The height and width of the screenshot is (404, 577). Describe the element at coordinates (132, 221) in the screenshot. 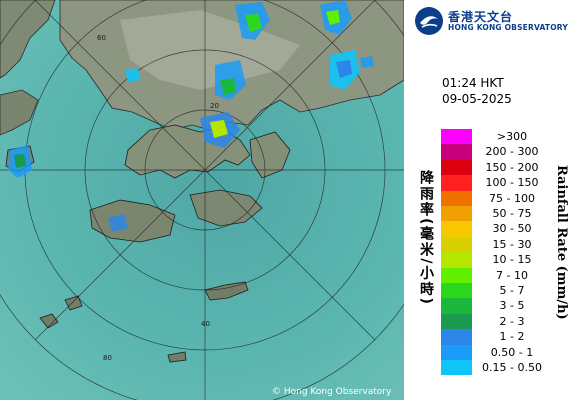

I see `land-lantau` at that location.